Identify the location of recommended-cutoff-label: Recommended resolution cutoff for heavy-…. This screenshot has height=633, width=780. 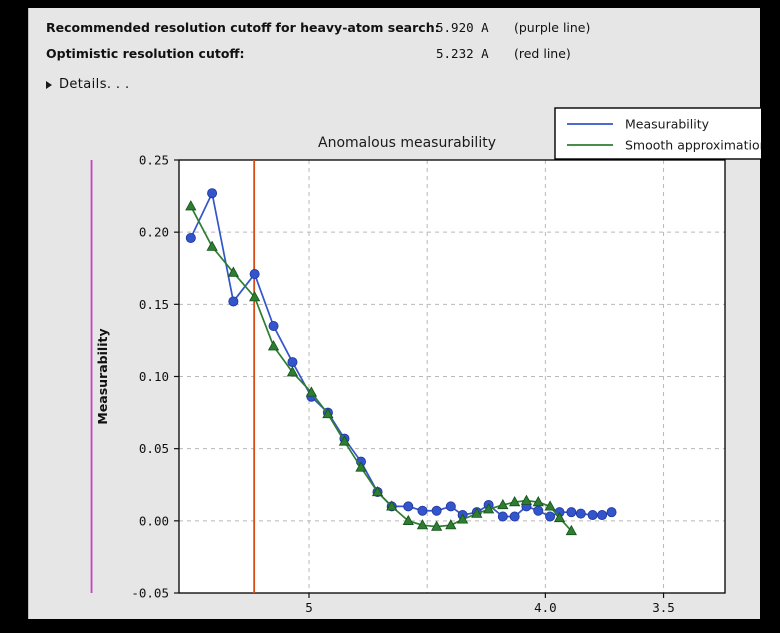
(243, 27).